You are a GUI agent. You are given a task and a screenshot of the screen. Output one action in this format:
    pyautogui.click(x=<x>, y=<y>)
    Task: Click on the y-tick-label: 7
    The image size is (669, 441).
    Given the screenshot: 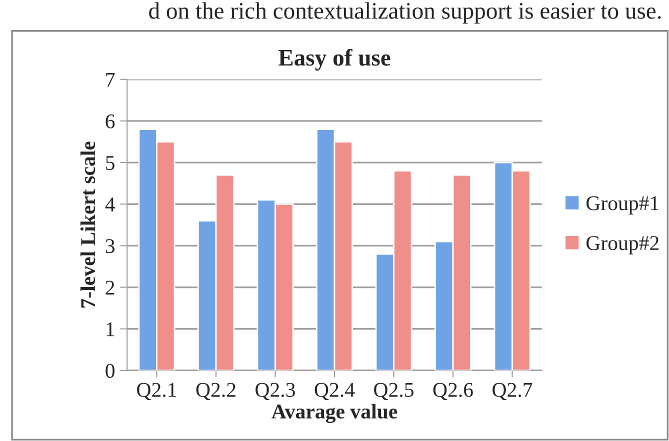 What is the action you would take?
    pyautogui.click(x=110, y=79)
    